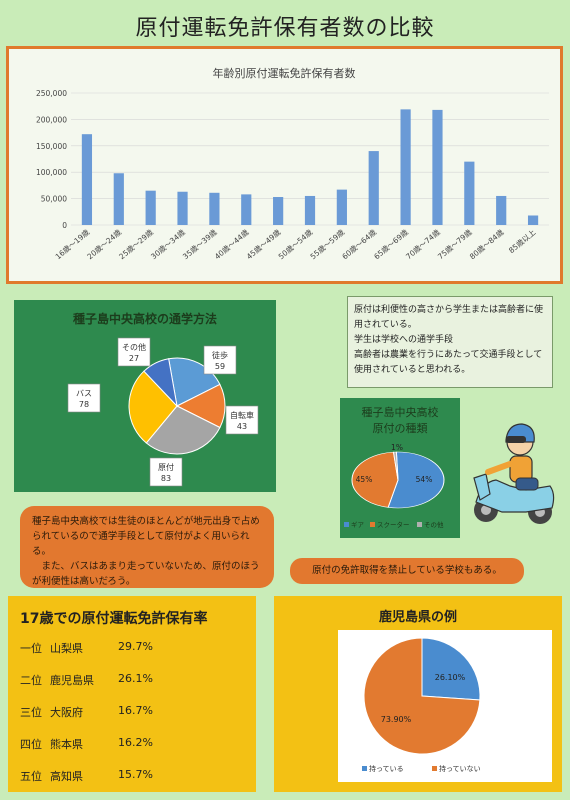 This screenshot has height=800, width=570. I want to click on note-line: また、バスはあまり走っていないため、原付のほうが利便性は高いだろう。, so click(146, 574).